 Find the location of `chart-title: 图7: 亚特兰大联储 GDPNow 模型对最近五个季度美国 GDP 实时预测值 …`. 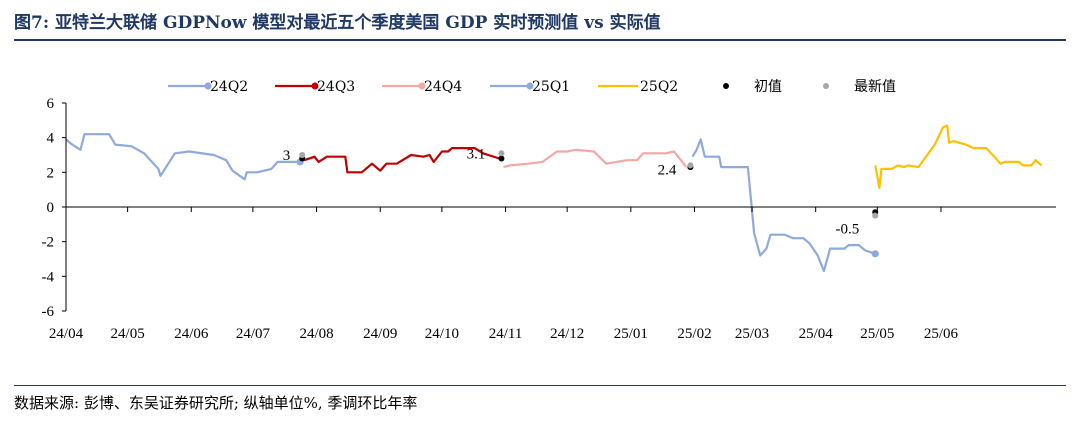

chart-title: 图7: 亚特兰大联储 GDPNow 模型对最近五个季度美国 GDP 实时预测值 … is located at coordinates (337, 23).